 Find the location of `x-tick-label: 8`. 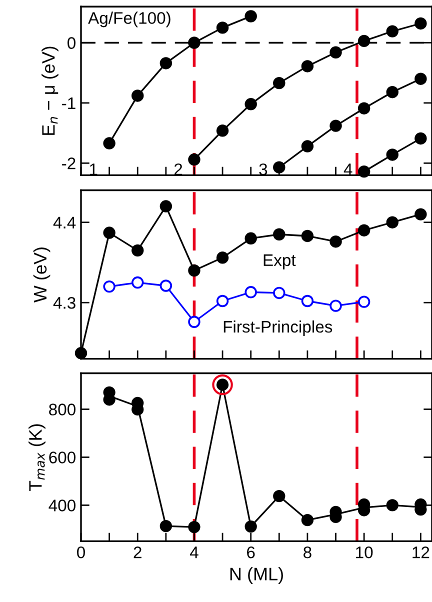

x-tick-label: 8 is located at coordinates (308, 552).